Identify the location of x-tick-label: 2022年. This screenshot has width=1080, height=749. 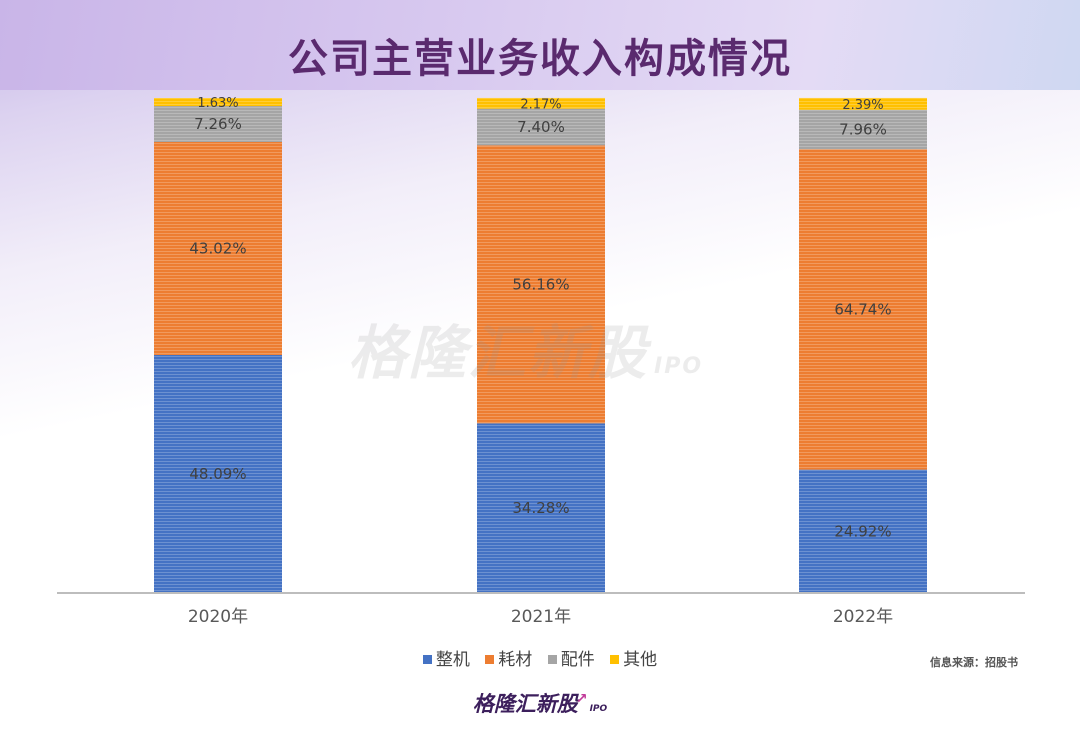
(863, 617).